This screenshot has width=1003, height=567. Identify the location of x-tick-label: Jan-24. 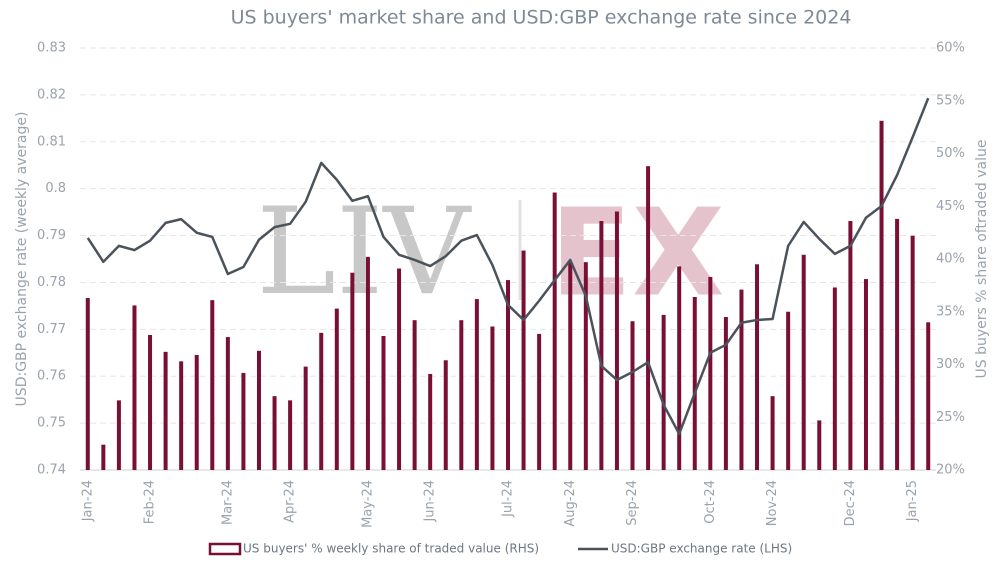
(87, 501).